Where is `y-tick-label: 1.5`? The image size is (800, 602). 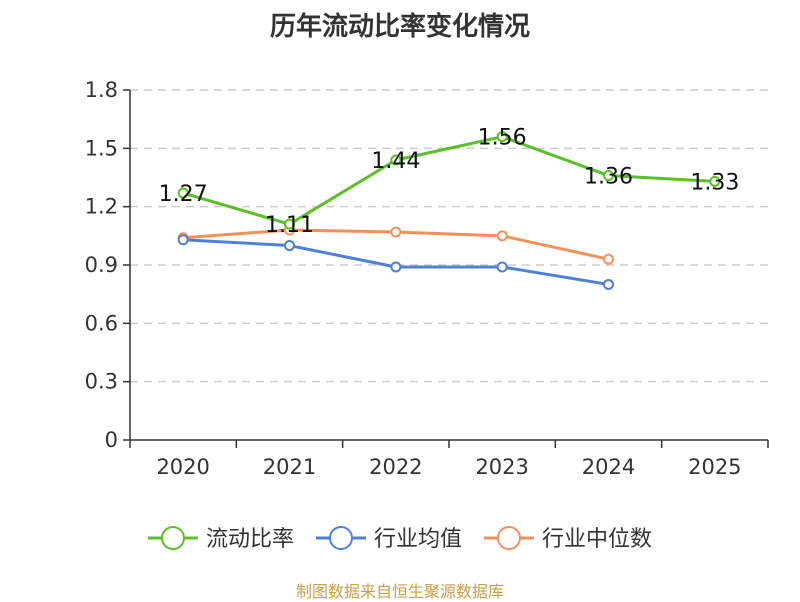 y-tick-label: 1.5 is located at coordinates (101, 148).